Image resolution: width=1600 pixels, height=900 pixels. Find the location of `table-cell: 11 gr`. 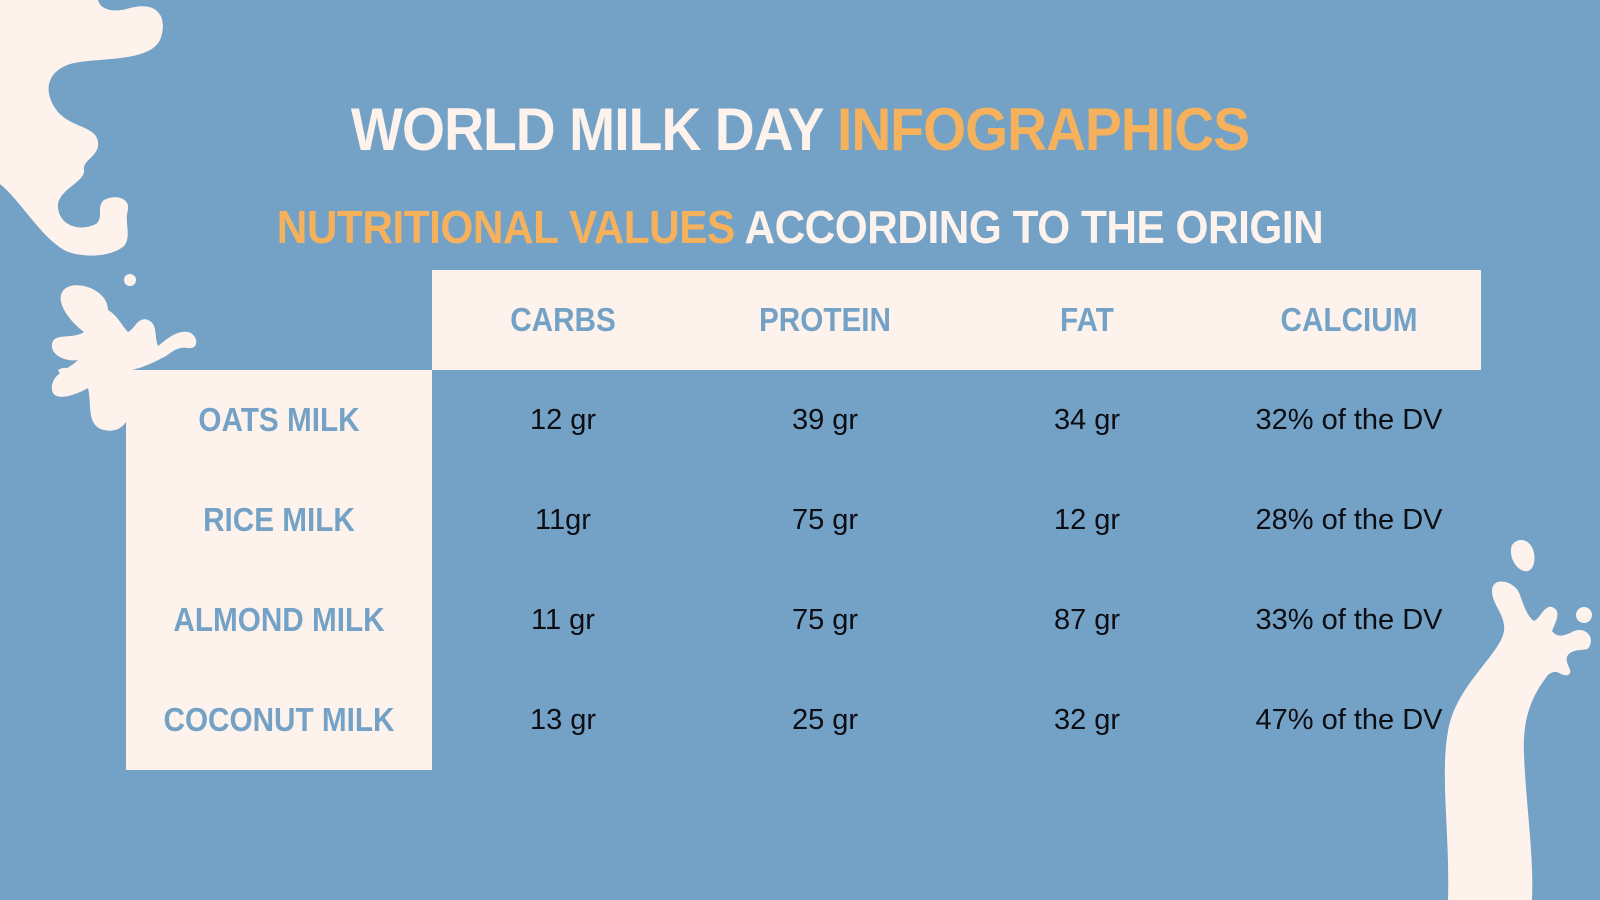

table-cell: 11 gr is located at coordinates (563, 620).